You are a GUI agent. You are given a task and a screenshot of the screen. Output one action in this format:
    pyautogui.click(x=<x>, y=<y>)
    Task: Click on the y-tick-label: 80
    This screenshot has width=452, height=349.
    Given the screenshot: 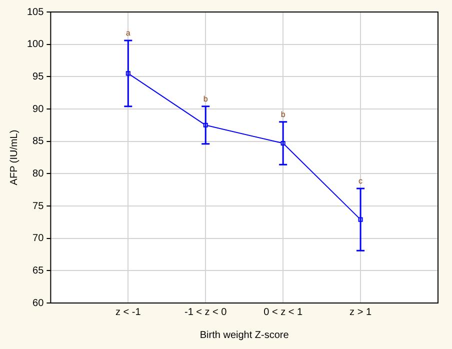 What is the action you would take?
    pyautogui.click(x=38, y=174)
    